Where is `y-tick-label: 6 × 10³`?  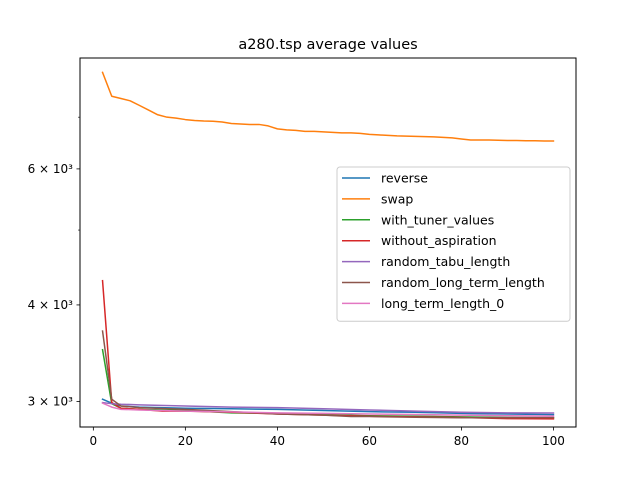
y-tick-label: 6 × 10³ is located at coordinates (51, 169).